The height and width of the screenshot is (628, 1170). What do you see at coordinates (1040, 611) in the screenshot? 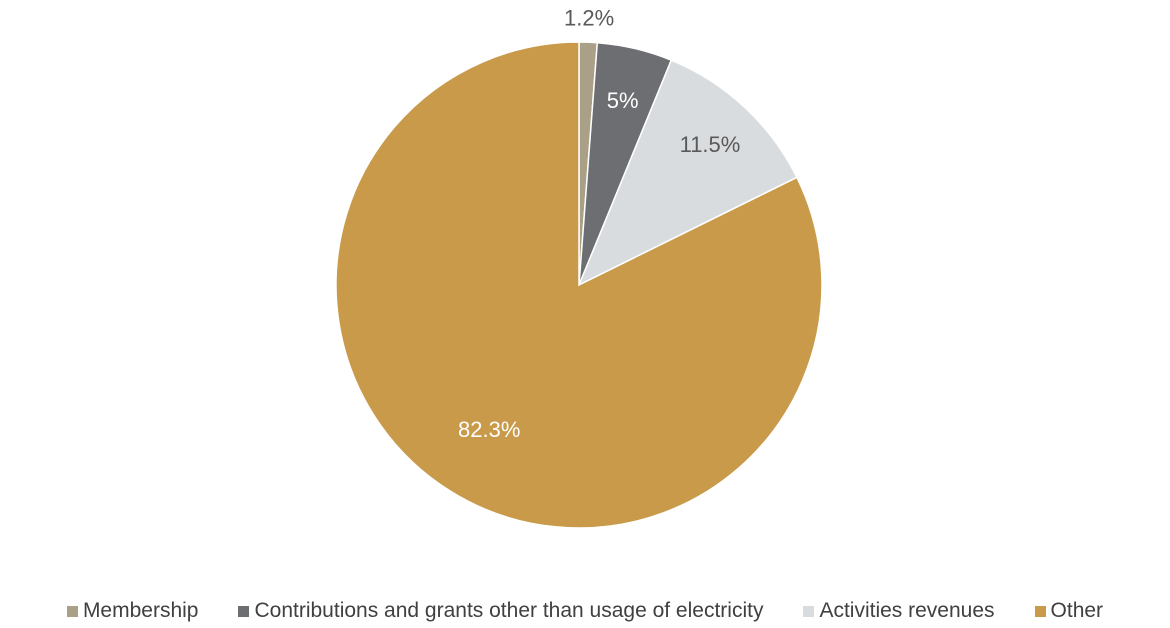
I see `legend-swatch-other` at bounding box center [1040, 611].